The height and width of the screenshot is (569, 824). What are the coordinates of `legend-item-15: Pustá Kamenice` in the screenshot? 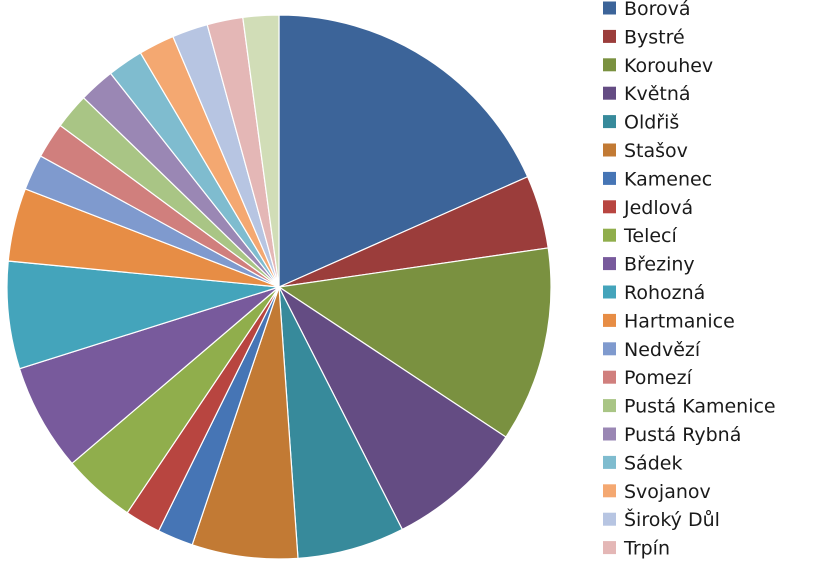 It's located at (689, 407).